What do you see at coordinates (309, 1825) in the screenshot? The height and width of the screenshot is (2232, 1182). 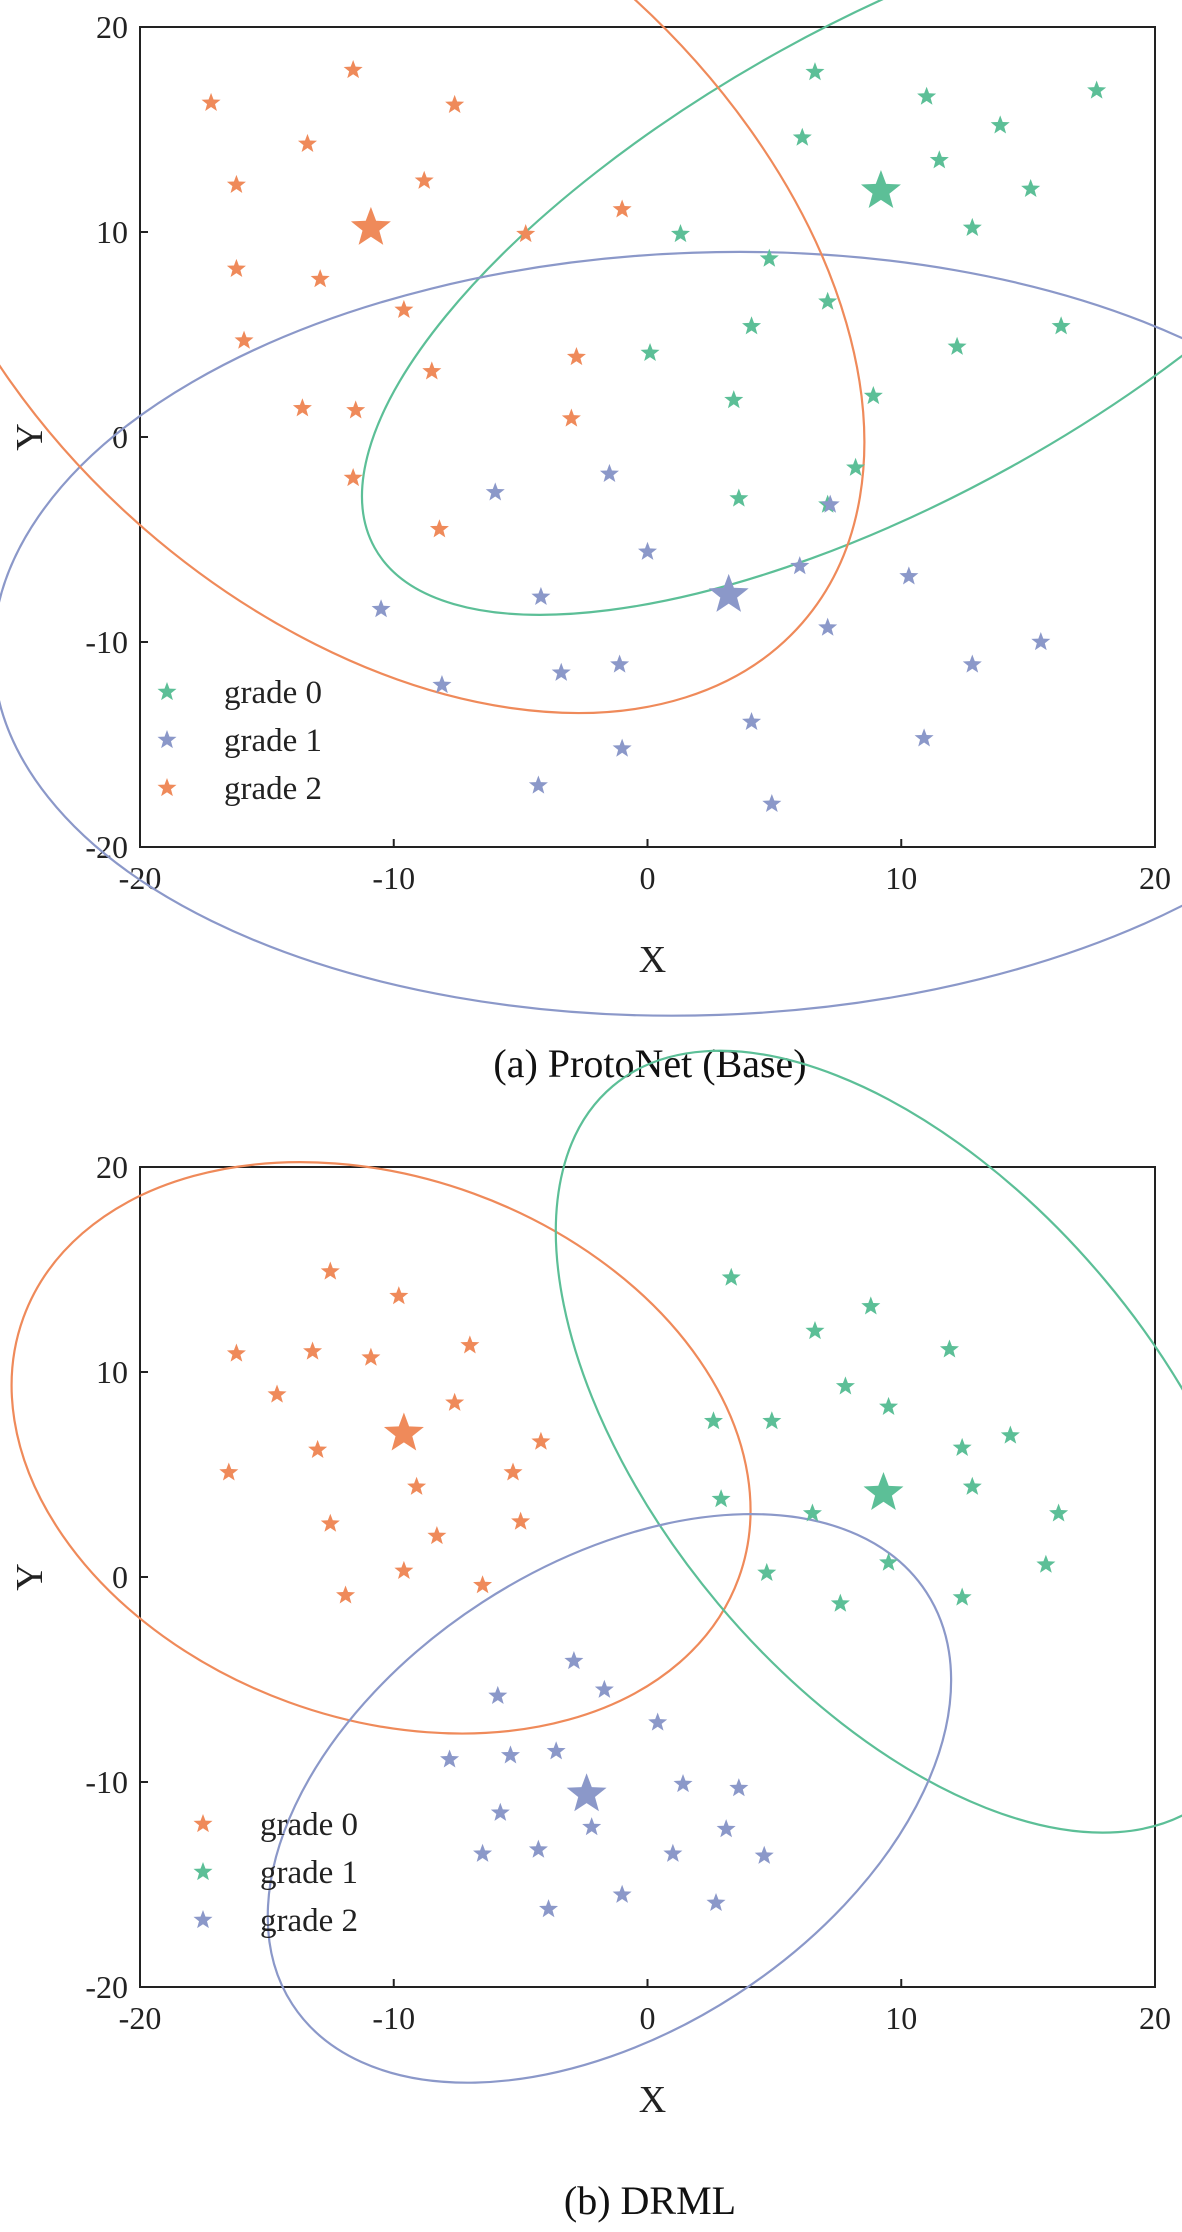 I see `legend-entry: grade 0` at bounding box center [309, 1825].